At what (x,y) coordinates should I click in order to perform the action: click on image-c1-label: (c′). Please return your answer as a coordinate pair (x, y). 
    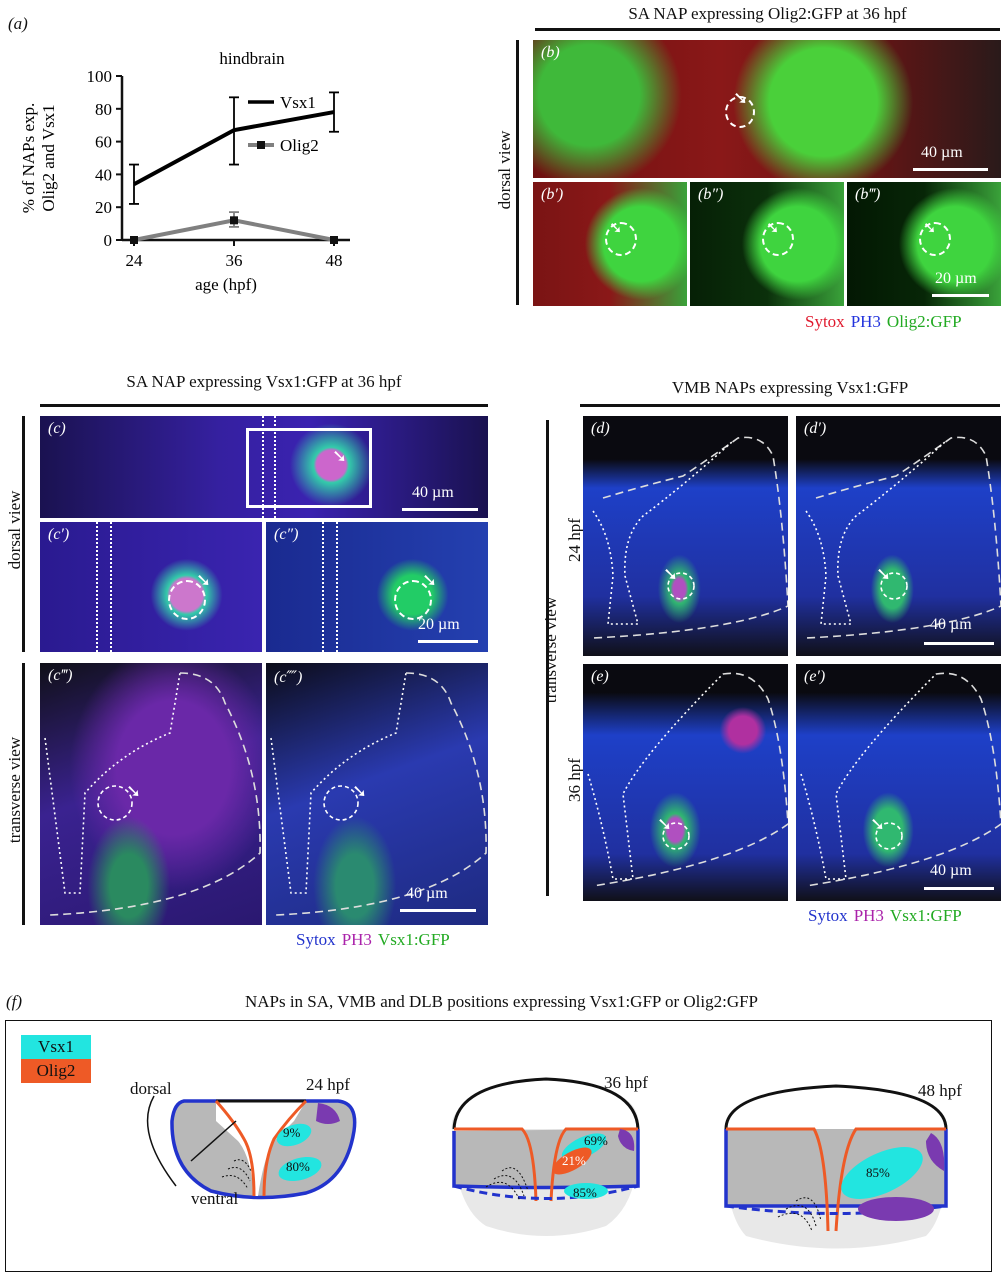
    Looking at the image, I should click on (59, 534).